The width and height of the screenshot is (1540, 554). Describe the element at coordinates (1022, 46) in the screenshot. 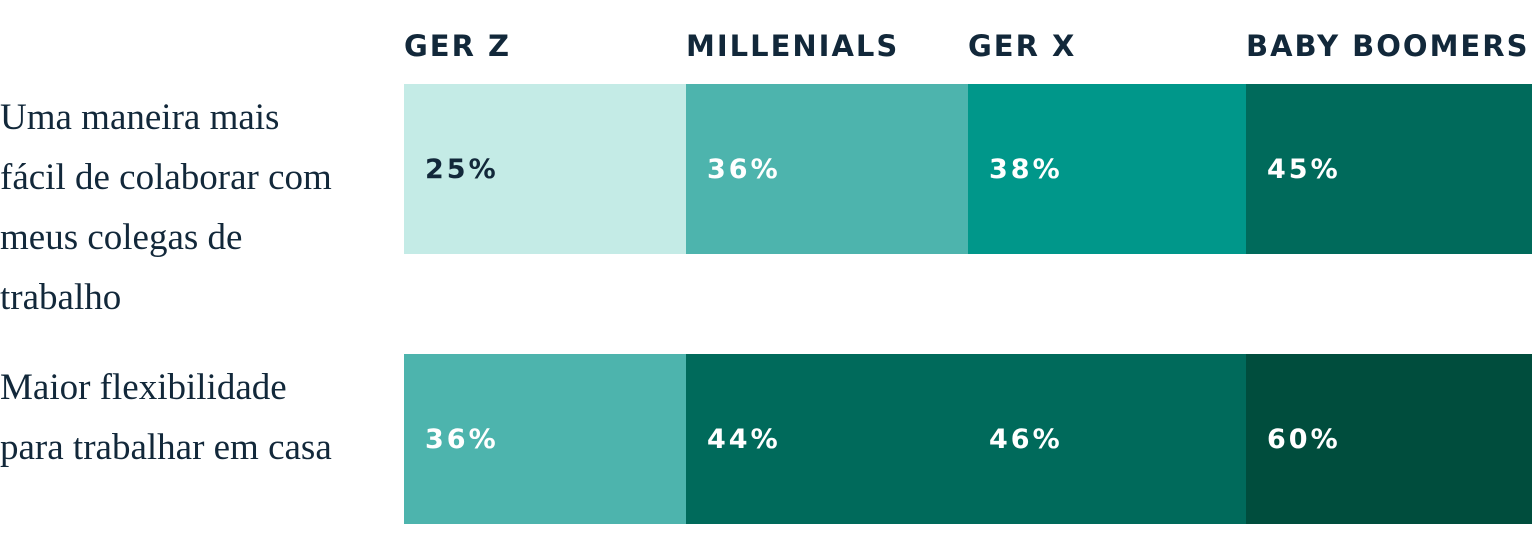

I see `column-header: GER X` at that location.